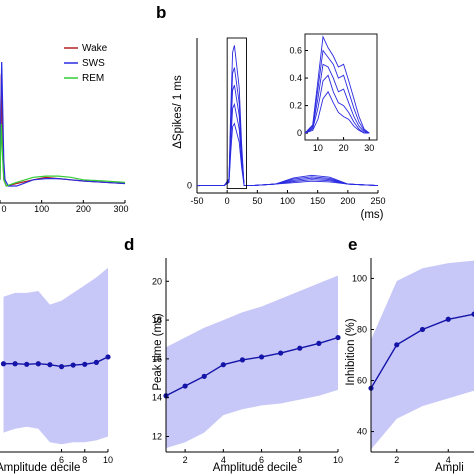  I want to click on panel-b-x-tick-label: 50, so click(257, 201).